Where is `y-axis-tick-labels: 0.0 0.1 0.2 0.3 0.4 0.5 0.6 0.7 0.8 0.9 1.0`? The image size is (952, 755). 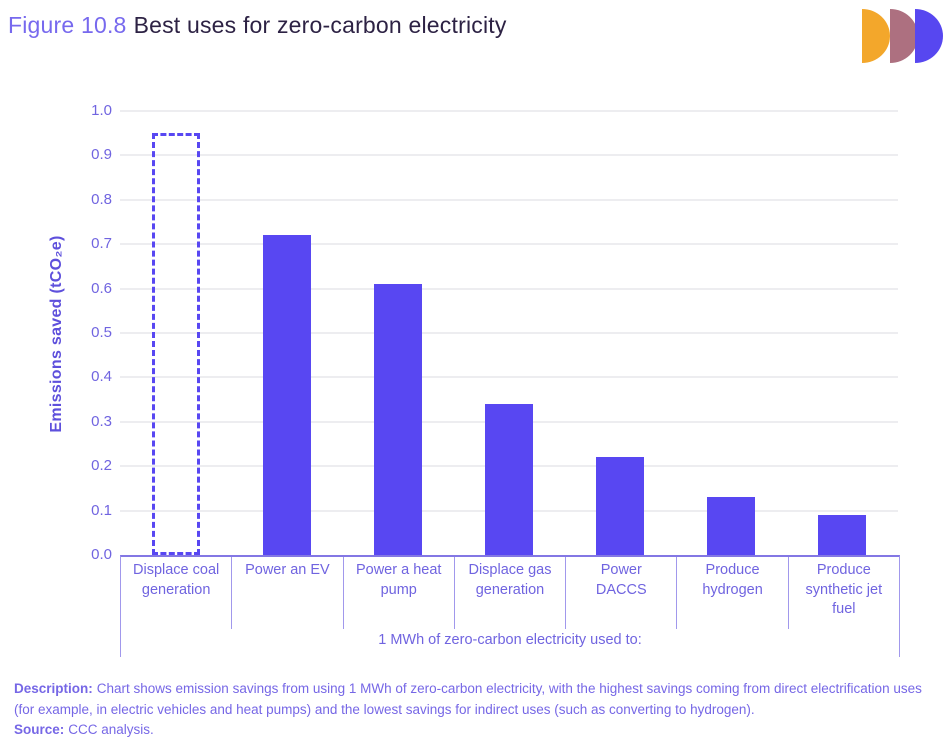
y-axis-tick-labels: 0.0 0.1 0.2 0.3 0.4 0.5 0.6 0.7 0.8 0.9 1.0 is located at coordinates (84, 332).